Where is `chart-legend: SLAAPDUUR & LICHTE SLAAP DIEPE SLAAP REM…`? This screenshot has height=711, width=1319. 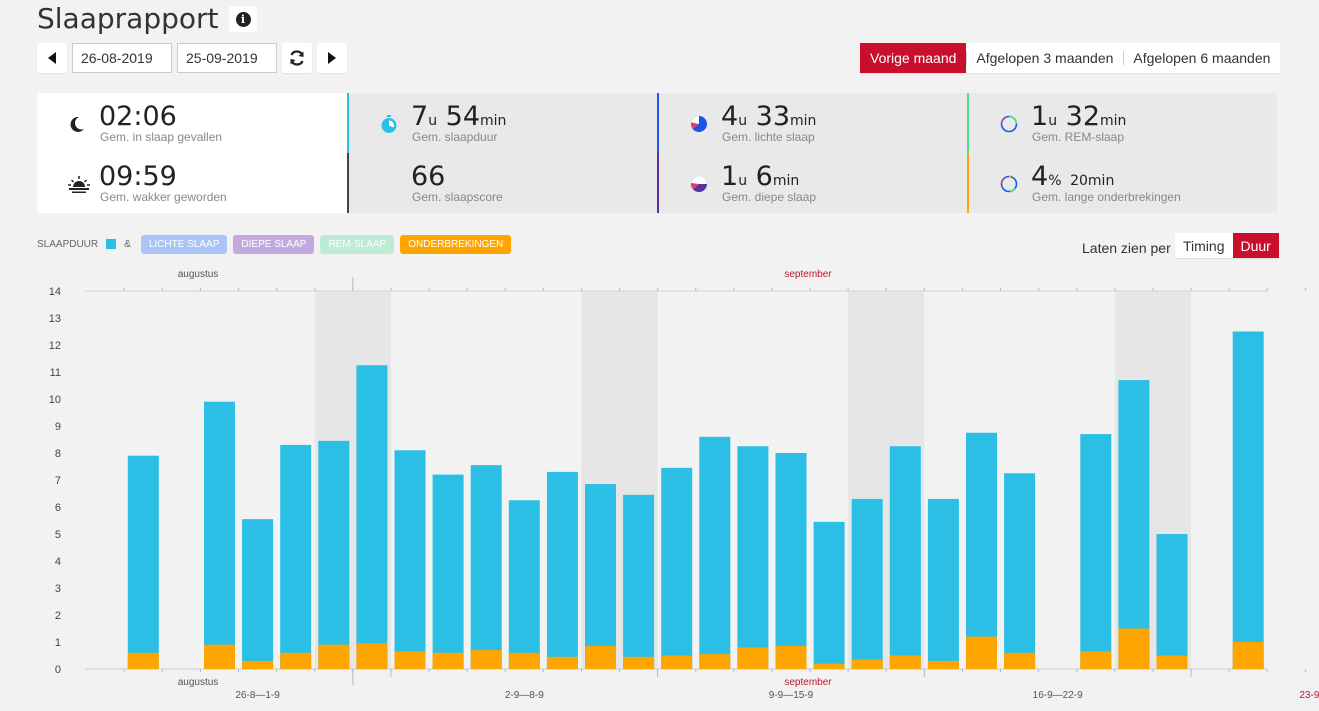 chart-legend: SLAAPDUUR & LICHTE SLAAP DIEPE SLAAP REM… is located at coordinates (277, 244).